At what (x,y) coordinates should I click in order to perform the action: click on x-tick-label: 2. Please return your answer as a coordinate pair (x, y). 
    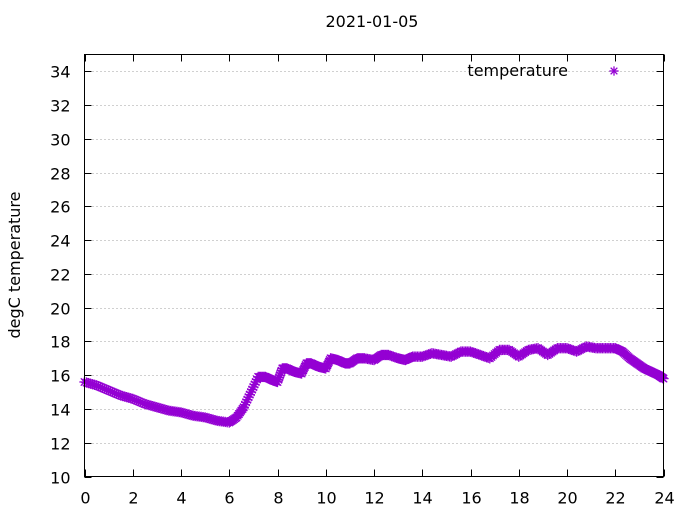
    Looking at the image, I should click on (133, 498).